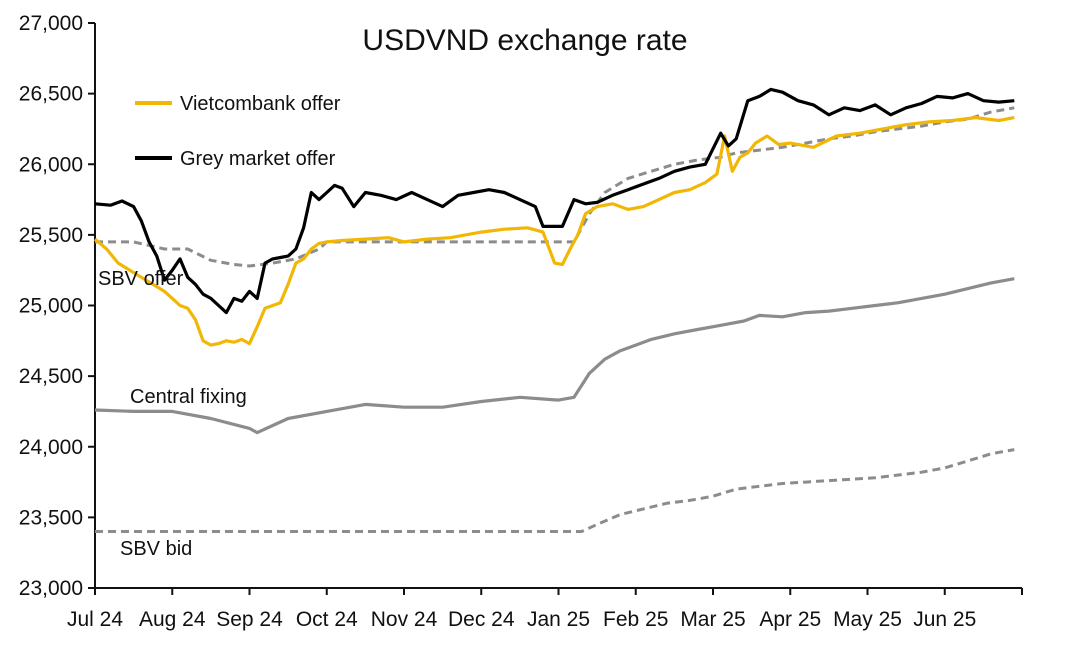  What do you see at coordinates (51, 306) in the screenshot?
I see `y-tick-label: 25,000` at bounding box center [51, 306].